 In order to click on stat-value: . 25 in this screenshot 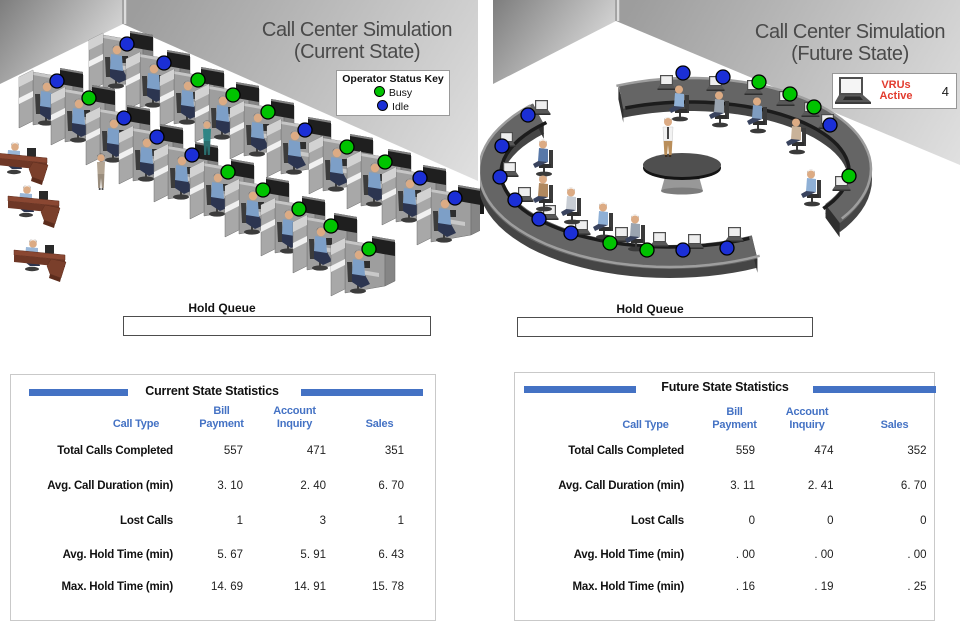, I will do `click(917, 587)`.